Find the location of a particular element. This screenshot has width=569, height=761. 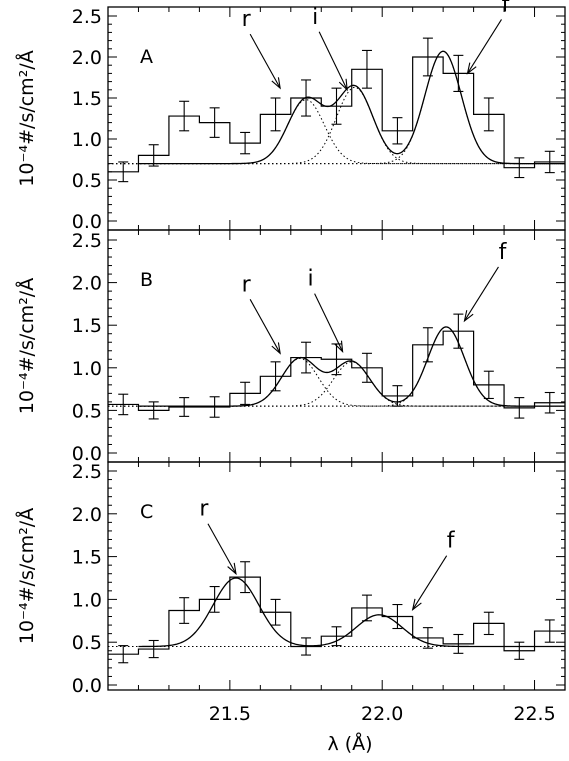

panel-c-model-fit is located at coordinates (351, 612).